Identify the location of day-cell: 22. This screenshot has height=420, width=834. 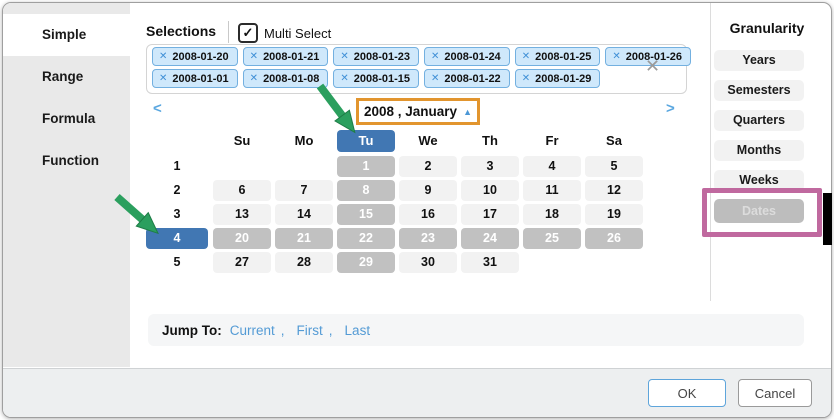
(366, 238).